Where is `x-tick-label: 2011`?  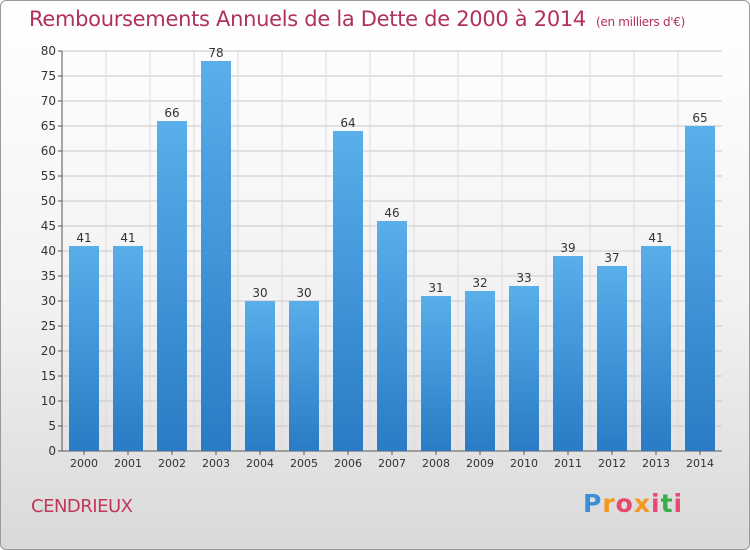
x-tick-label: 2011 is located at coordinates (568, 463).